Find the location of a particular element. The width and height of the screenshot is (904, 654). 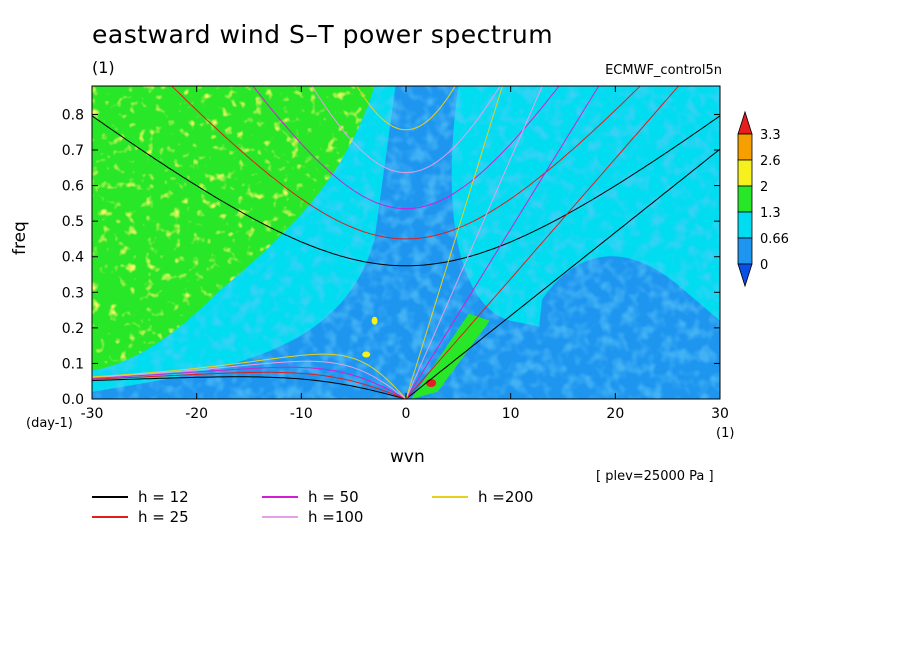

x-tick-label: 20 is located at coordinates (615, 414).